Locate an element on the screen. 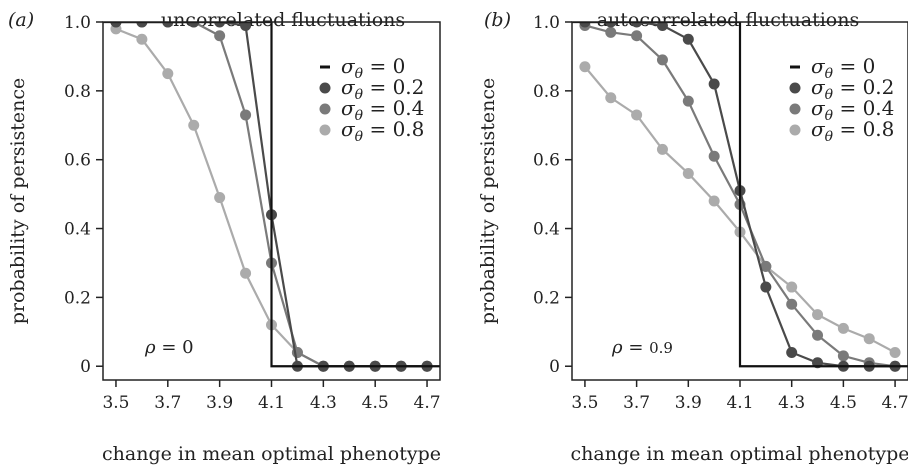  rho-annotation: ρ = 0 is located at coordinates (169, 347).